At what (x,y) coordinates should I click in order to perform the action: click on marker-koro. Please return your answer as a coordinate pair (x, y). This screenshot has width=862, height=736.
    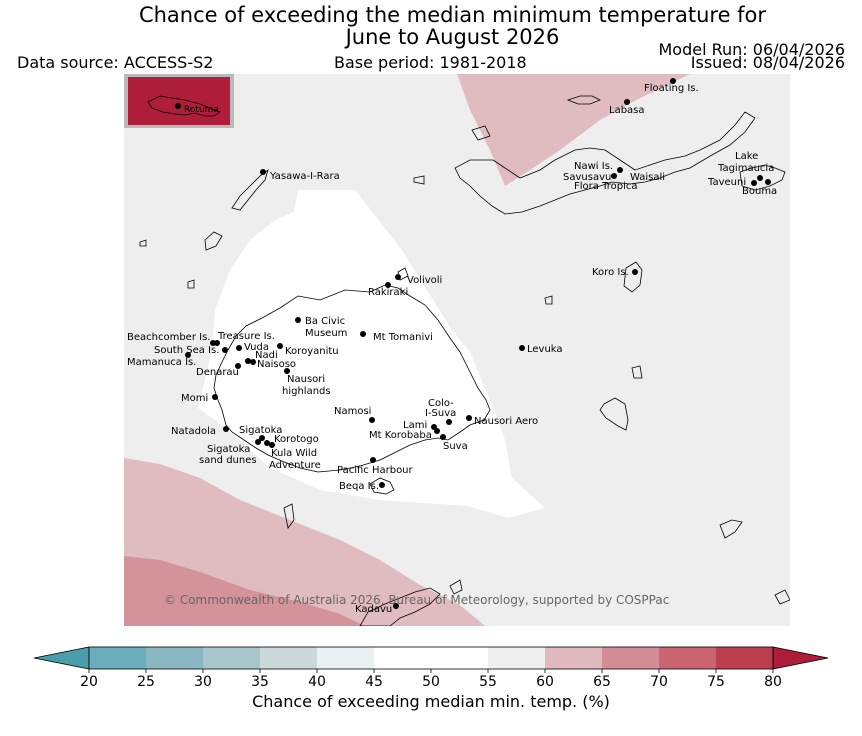
    Looking at the image, I should click on (635, 272).